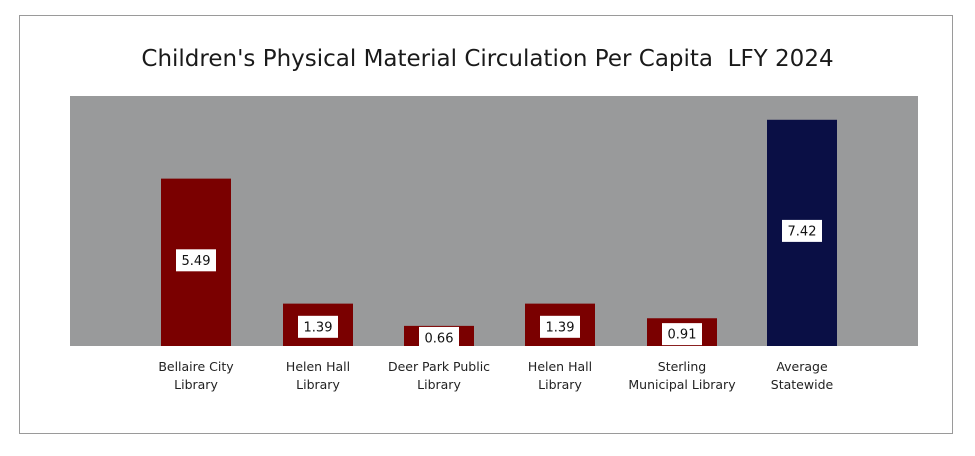 The image size is (975, 456). I want to click on category-label-4-line-1: Helen Hall, so click(560, 366).